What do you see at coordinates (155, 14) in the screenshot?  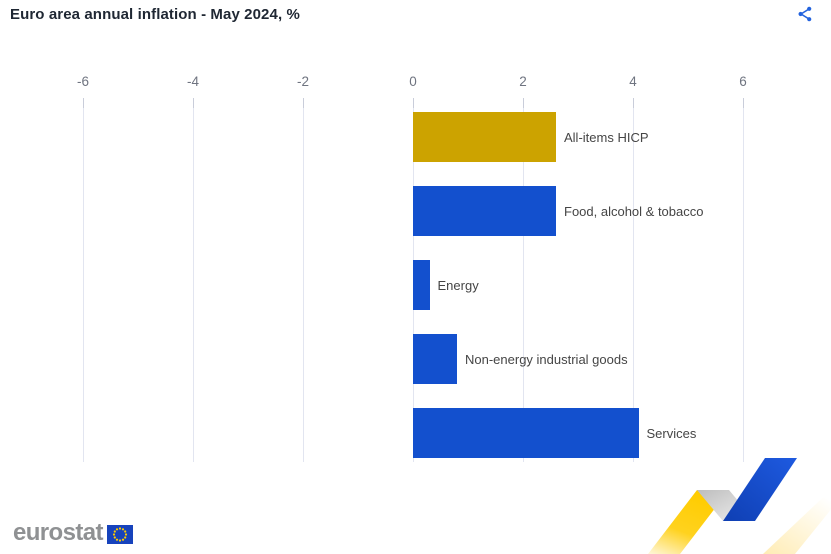 I see `page-title: Euro area annual inflation - May 2024, %` at bounding box center [155, 14].